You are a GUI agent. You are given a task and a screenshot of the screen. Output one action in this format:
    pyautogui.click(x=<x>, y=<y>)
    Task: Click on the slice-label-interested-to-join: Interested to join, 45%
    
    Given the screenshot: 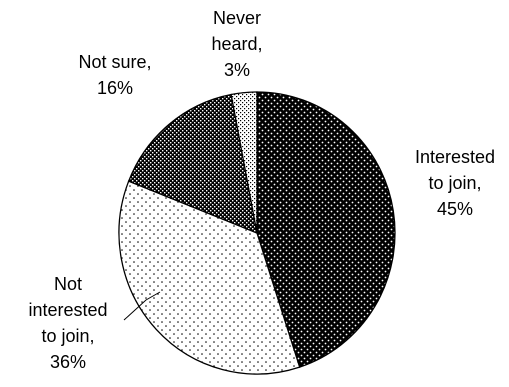 What is the action you would take?
    pyautogui.click(x=455, y=183)
    